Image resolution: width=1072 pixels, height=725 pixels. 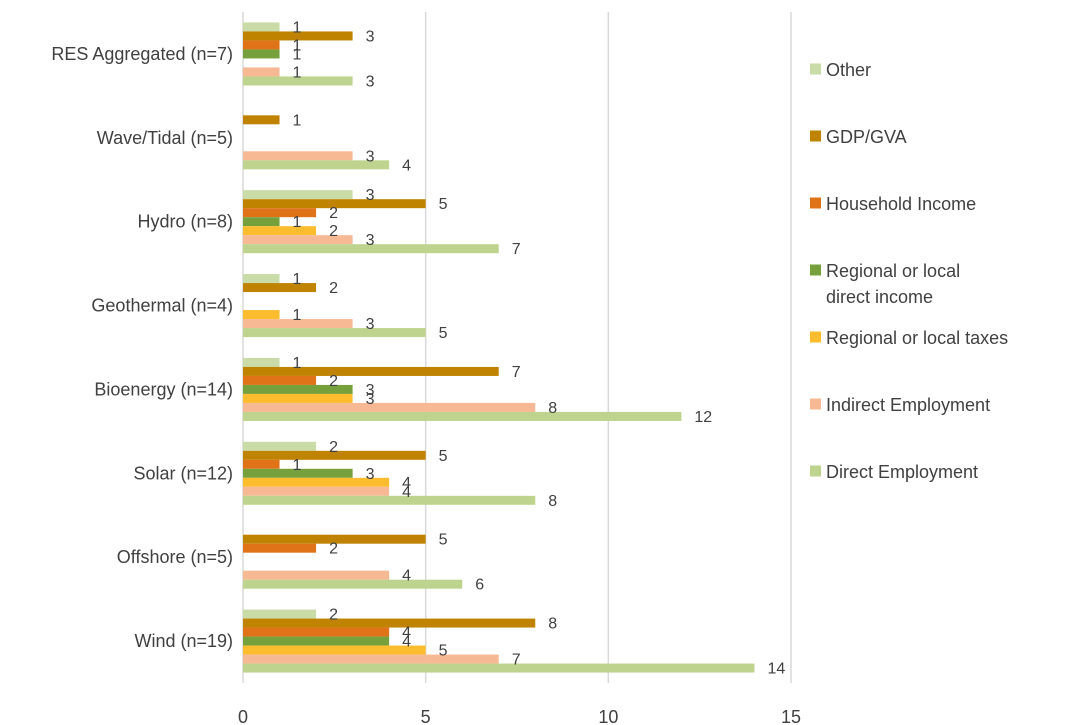 I want to click on legend-swatch-gdp-gva, so click(x=815, y=136).